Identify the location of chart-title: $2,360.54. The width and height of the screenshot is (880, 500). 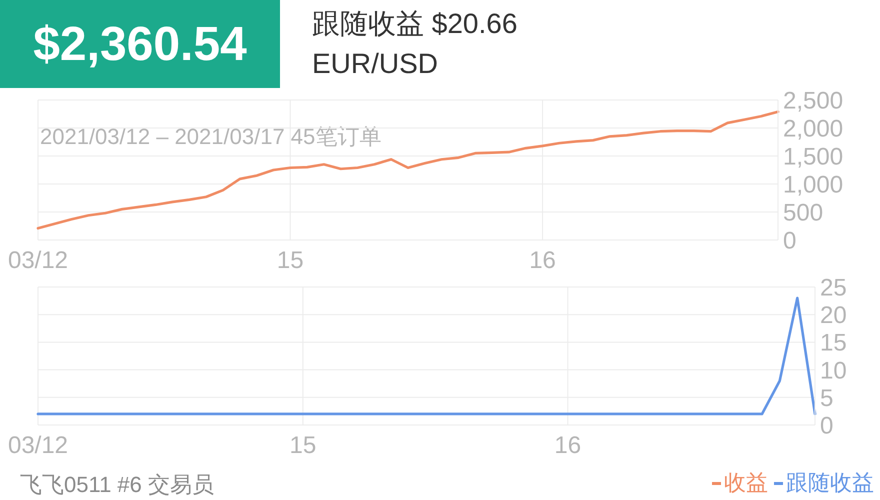
(140, 44).